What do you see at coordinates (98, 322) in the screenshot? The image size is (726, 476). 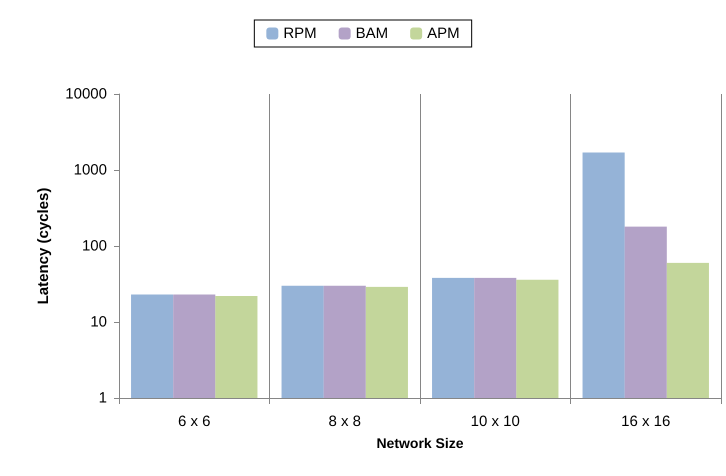 I see `y-tick-label: 10` at bounding box center [98, 322].